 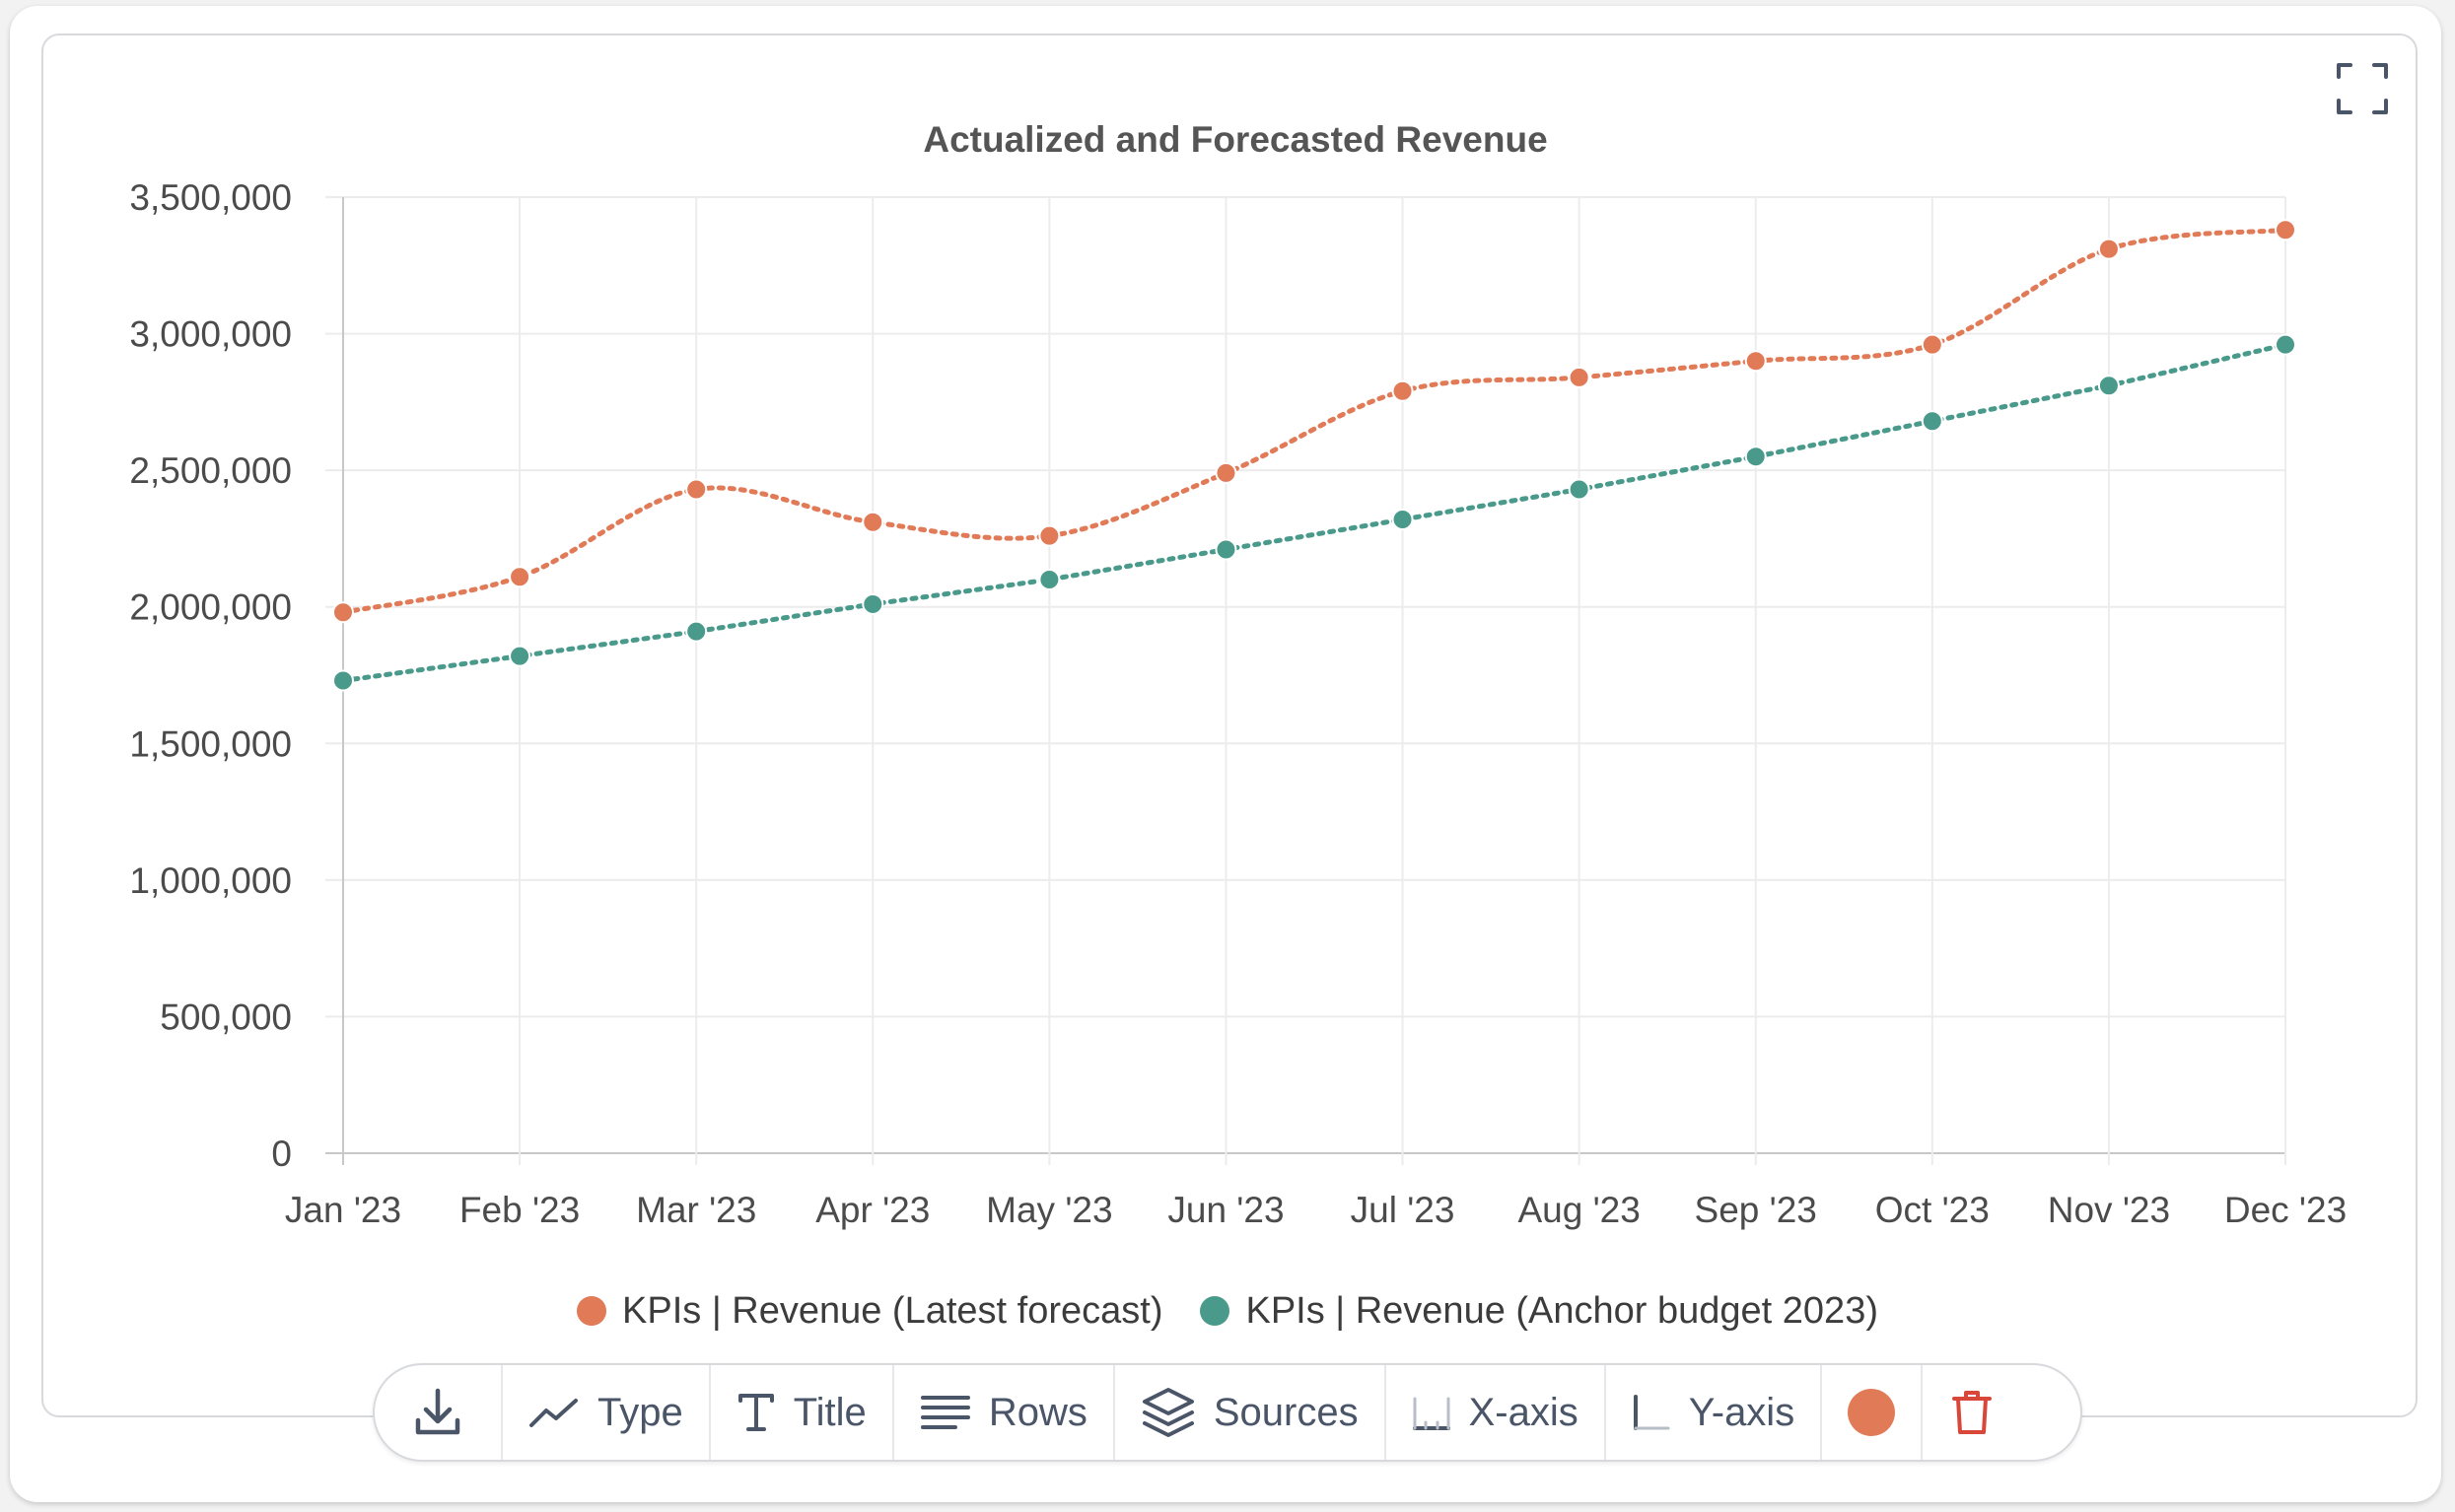 I want to click on x-axis-button: X-axis, so click(x=1496, y=1413).